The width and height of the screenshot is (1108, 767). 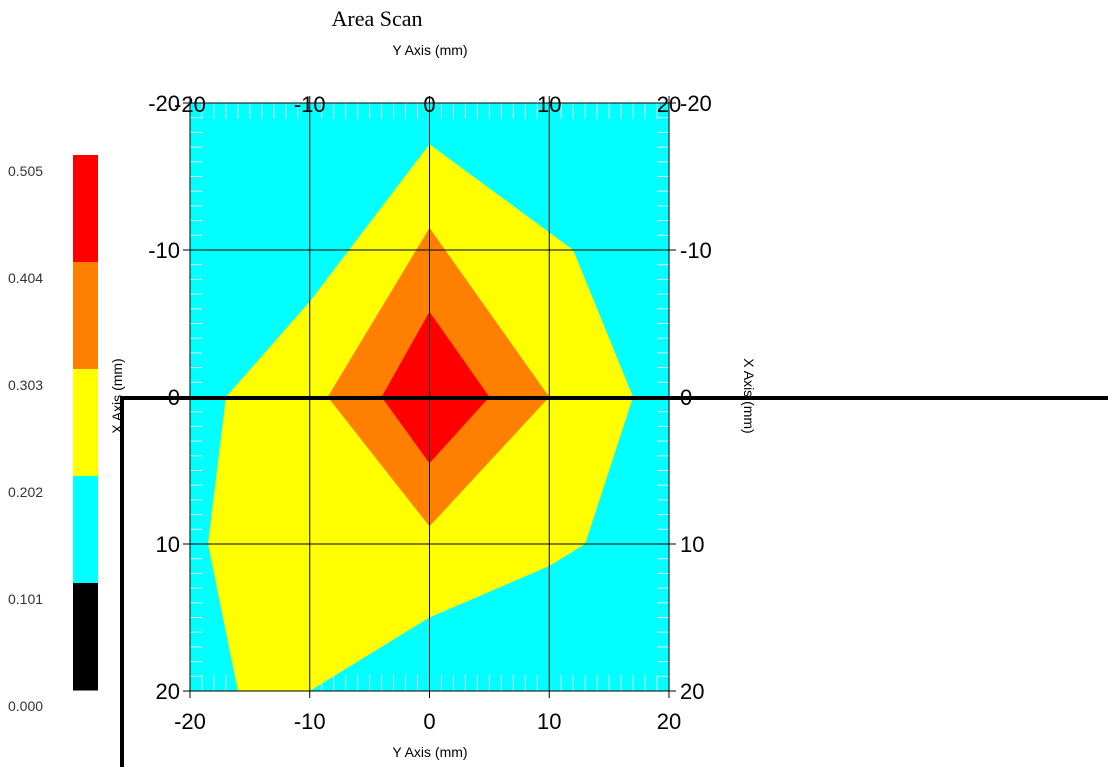 I want to click on legend-tick-label: 0.101, so click(x=25, y=599).